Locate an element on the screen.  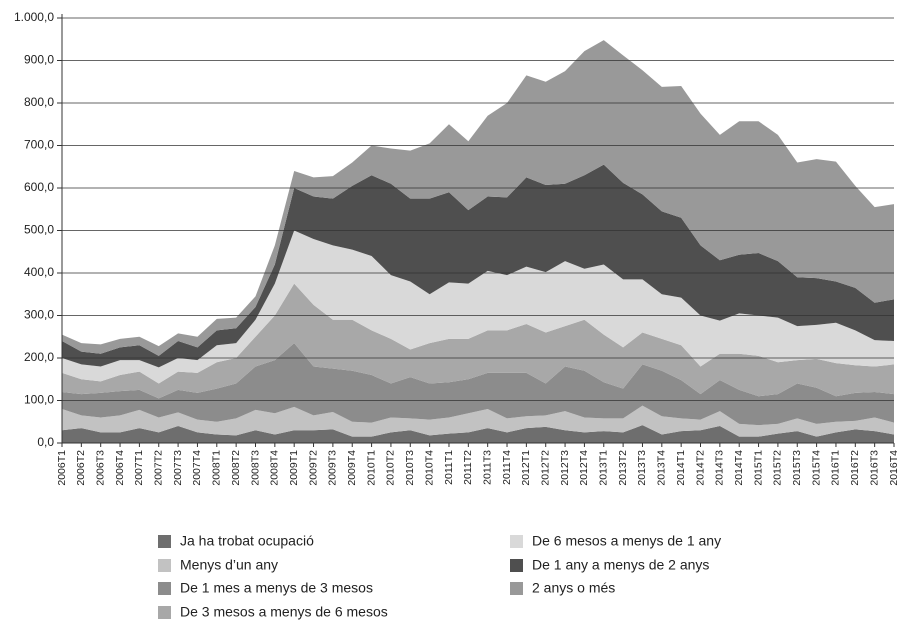
legend-item: 2 anys o més is located at coordinates (562, 588).